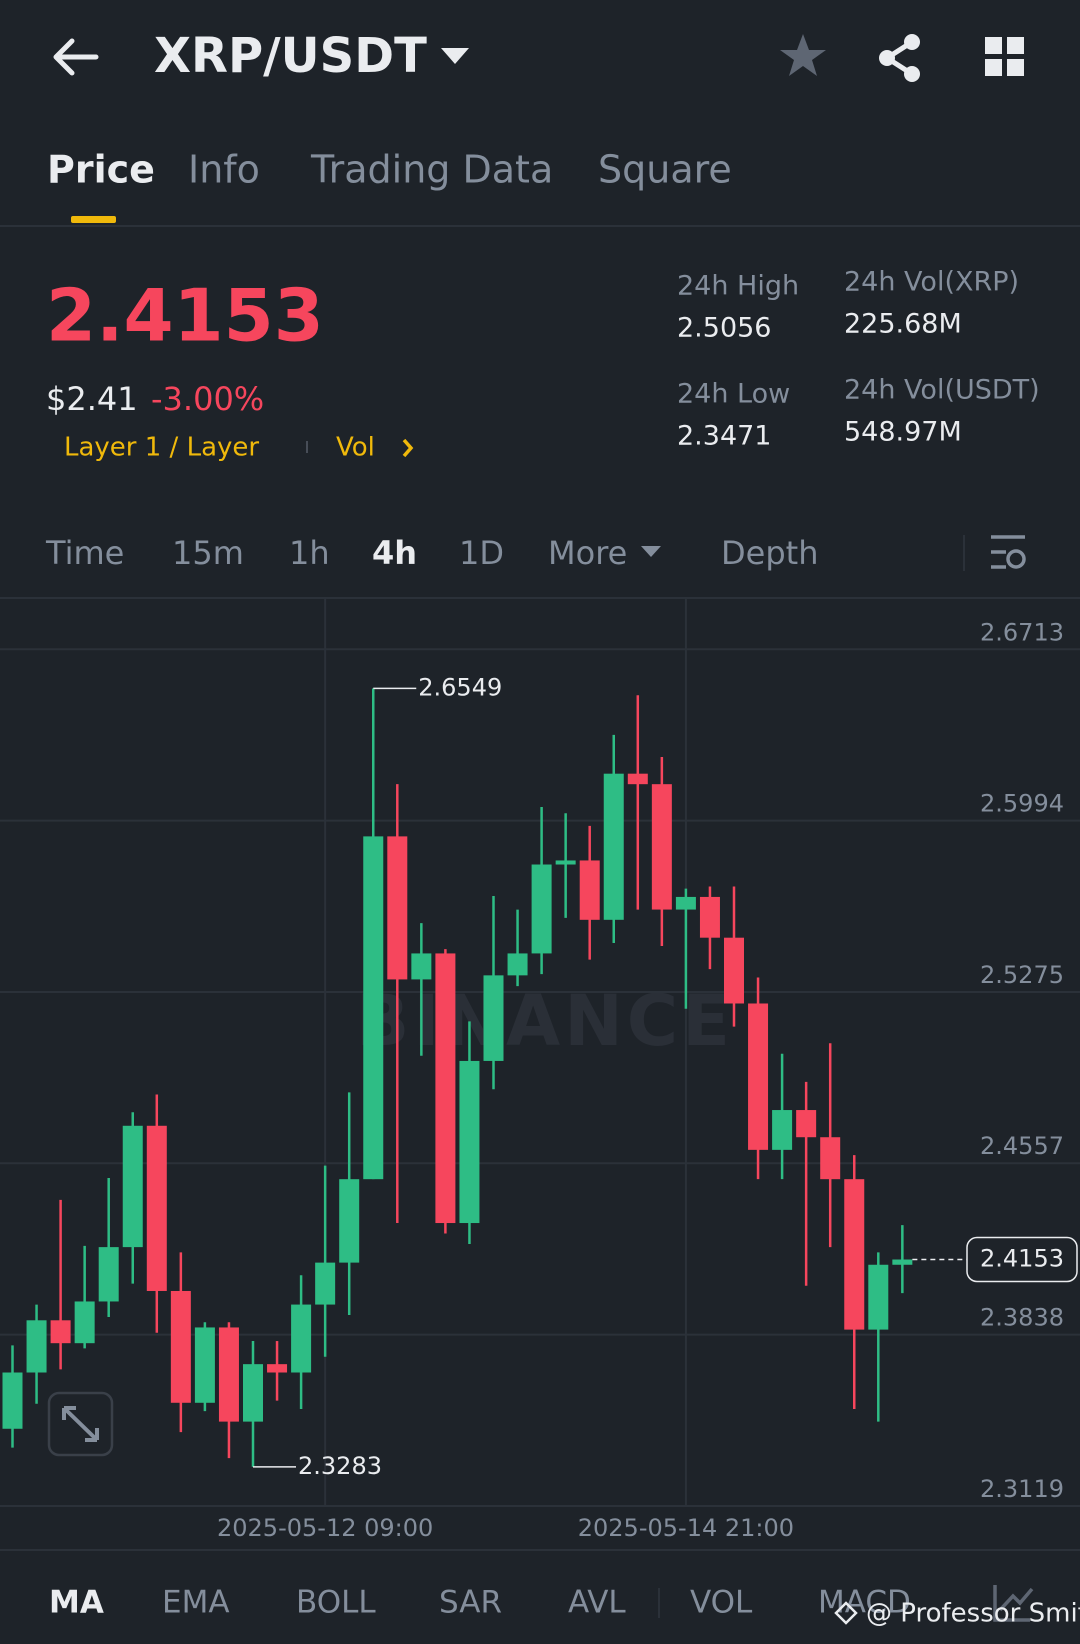 The width and height of the screenshot is (1080, 1644). I want to click on credit-logo, so click(846, 1613).